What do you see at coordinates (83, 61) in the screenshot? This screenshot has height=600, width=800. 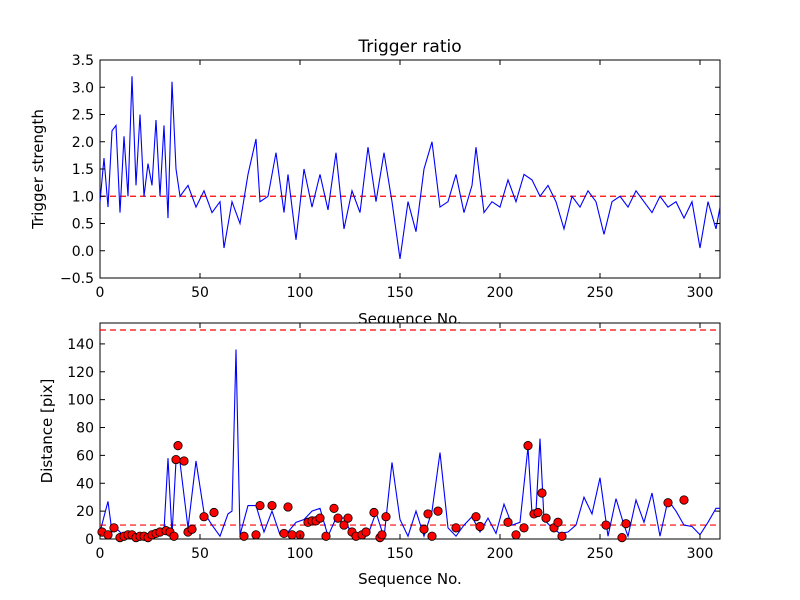 I see `top-y-tick-label: 3.5` at bounding box center [83, 61].